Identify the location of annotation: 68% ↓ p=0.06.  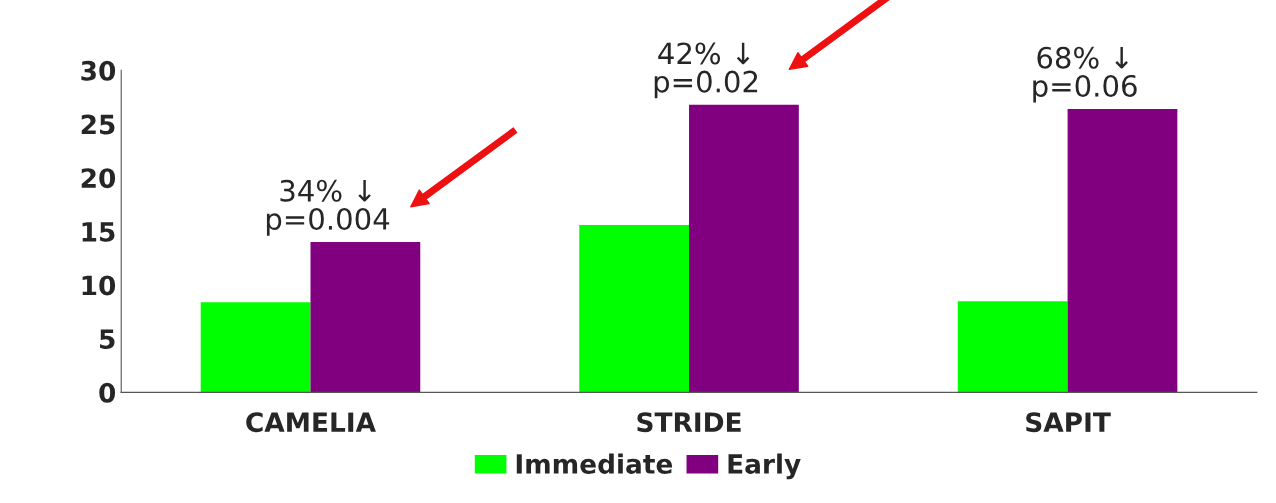
(1085, 74).